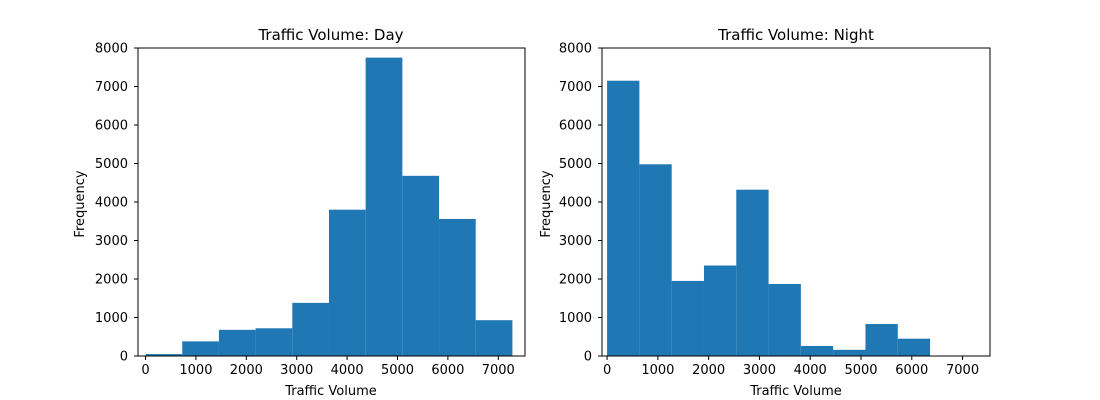 The width and height of the screenshot is (1100, 400). I want to click on chart-title: Traffic Volume: Night, so click(795, 35).